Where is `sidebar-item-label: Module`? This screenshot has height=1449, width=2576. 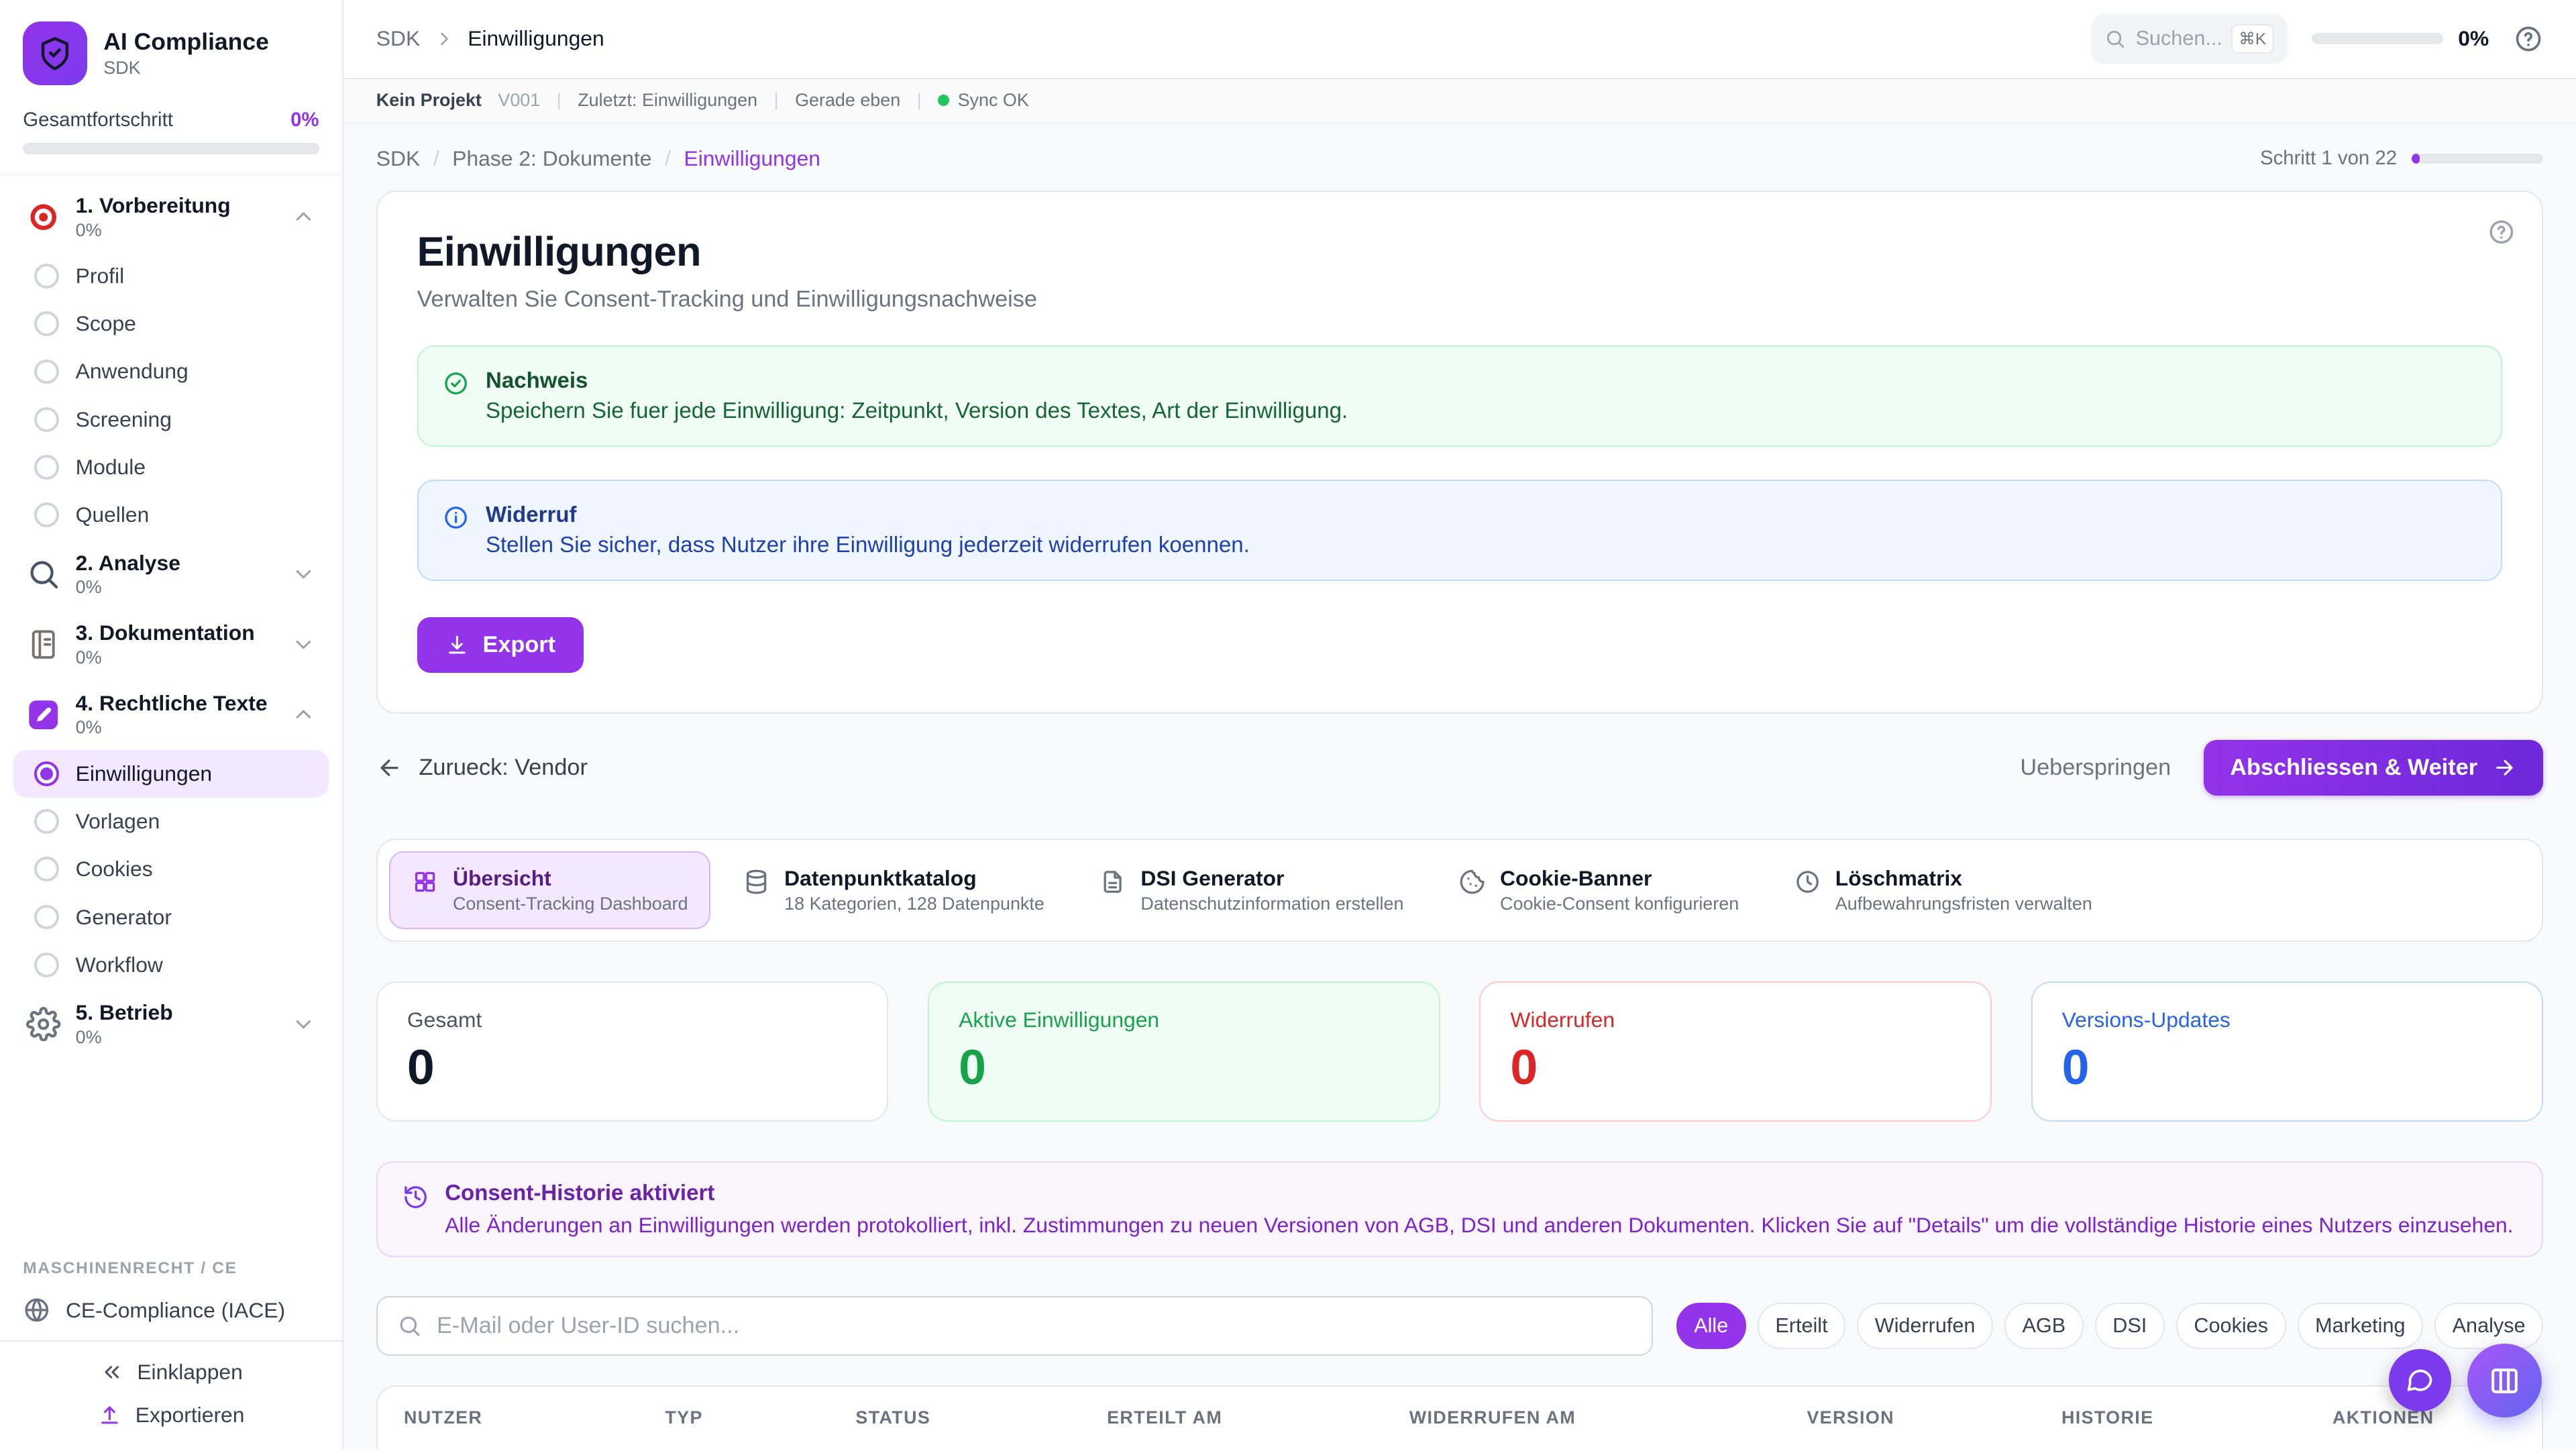
sidebar-item-label: Module is located at coordinates (110, 467).